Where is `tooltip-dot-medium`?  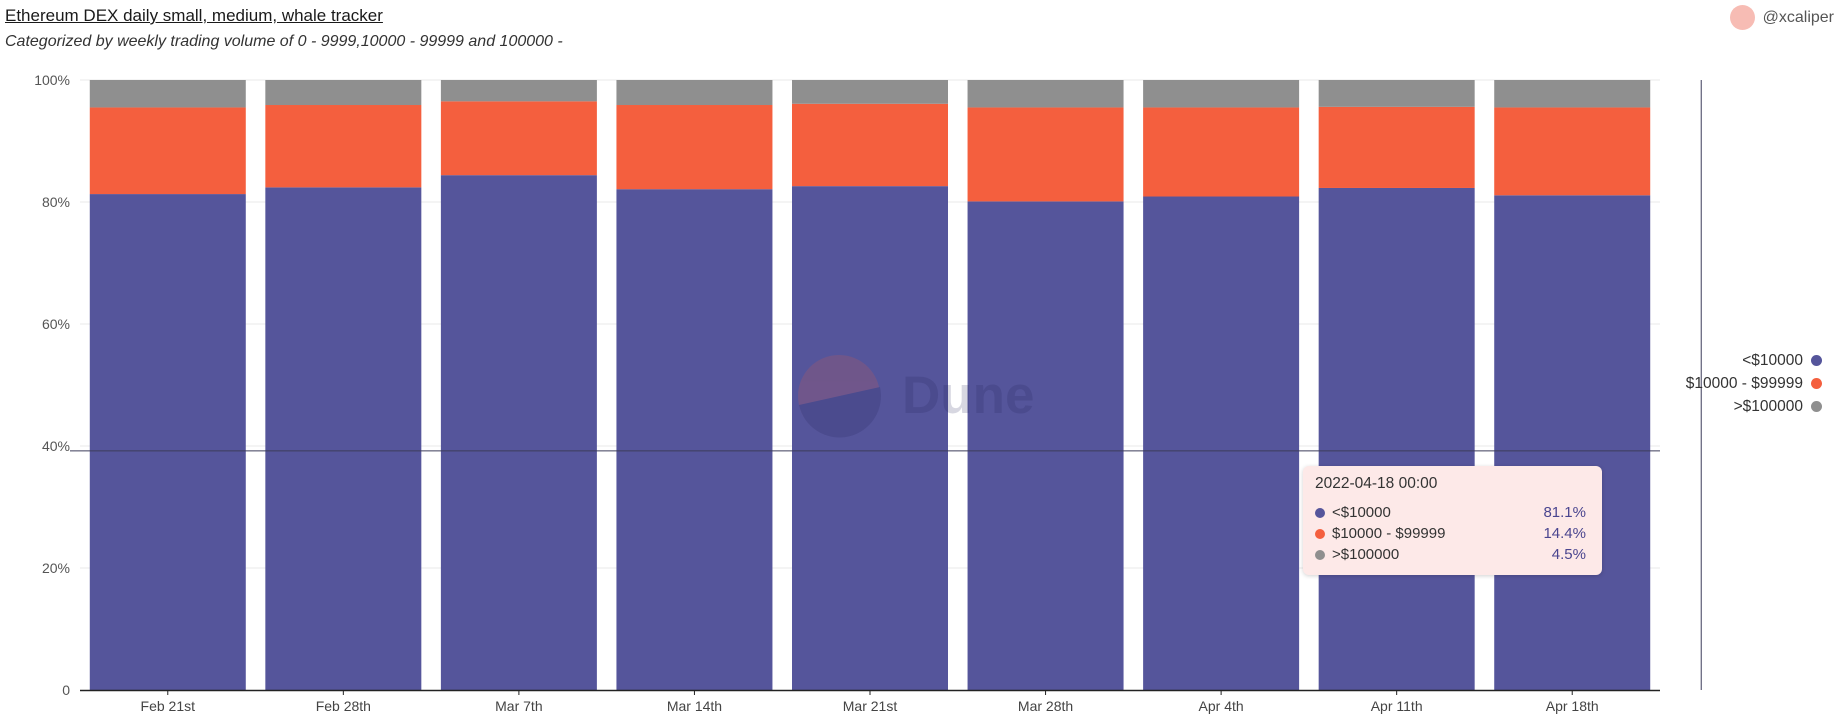 tooltip-dot-medium is located at coordinates (1320, 533).